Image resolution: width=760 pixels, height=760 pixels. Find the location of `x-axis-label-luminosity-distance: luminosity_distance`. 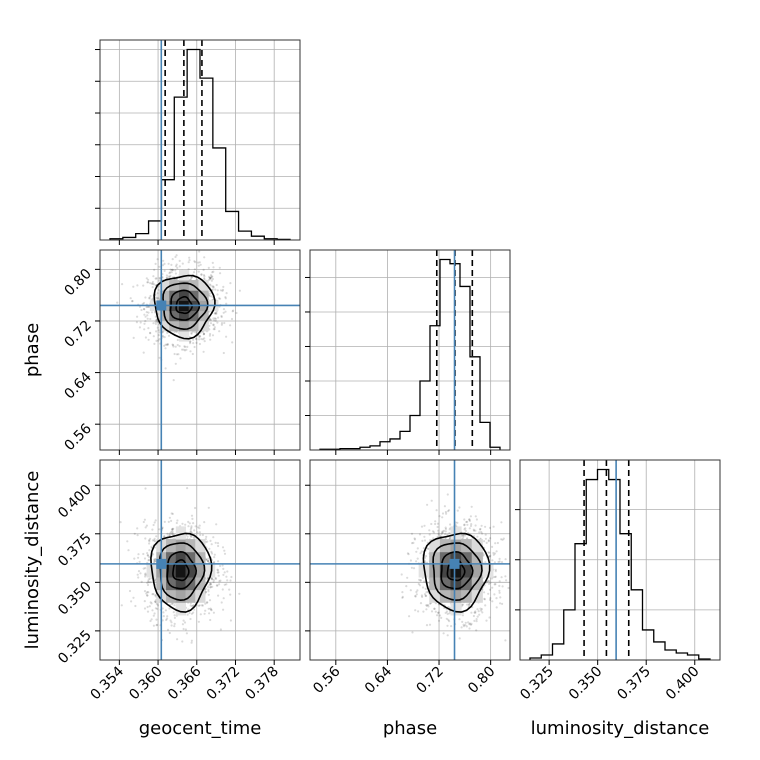

x-axis-label-luminosity-distance: luminosity_distance is located at coordinates (620, 728).